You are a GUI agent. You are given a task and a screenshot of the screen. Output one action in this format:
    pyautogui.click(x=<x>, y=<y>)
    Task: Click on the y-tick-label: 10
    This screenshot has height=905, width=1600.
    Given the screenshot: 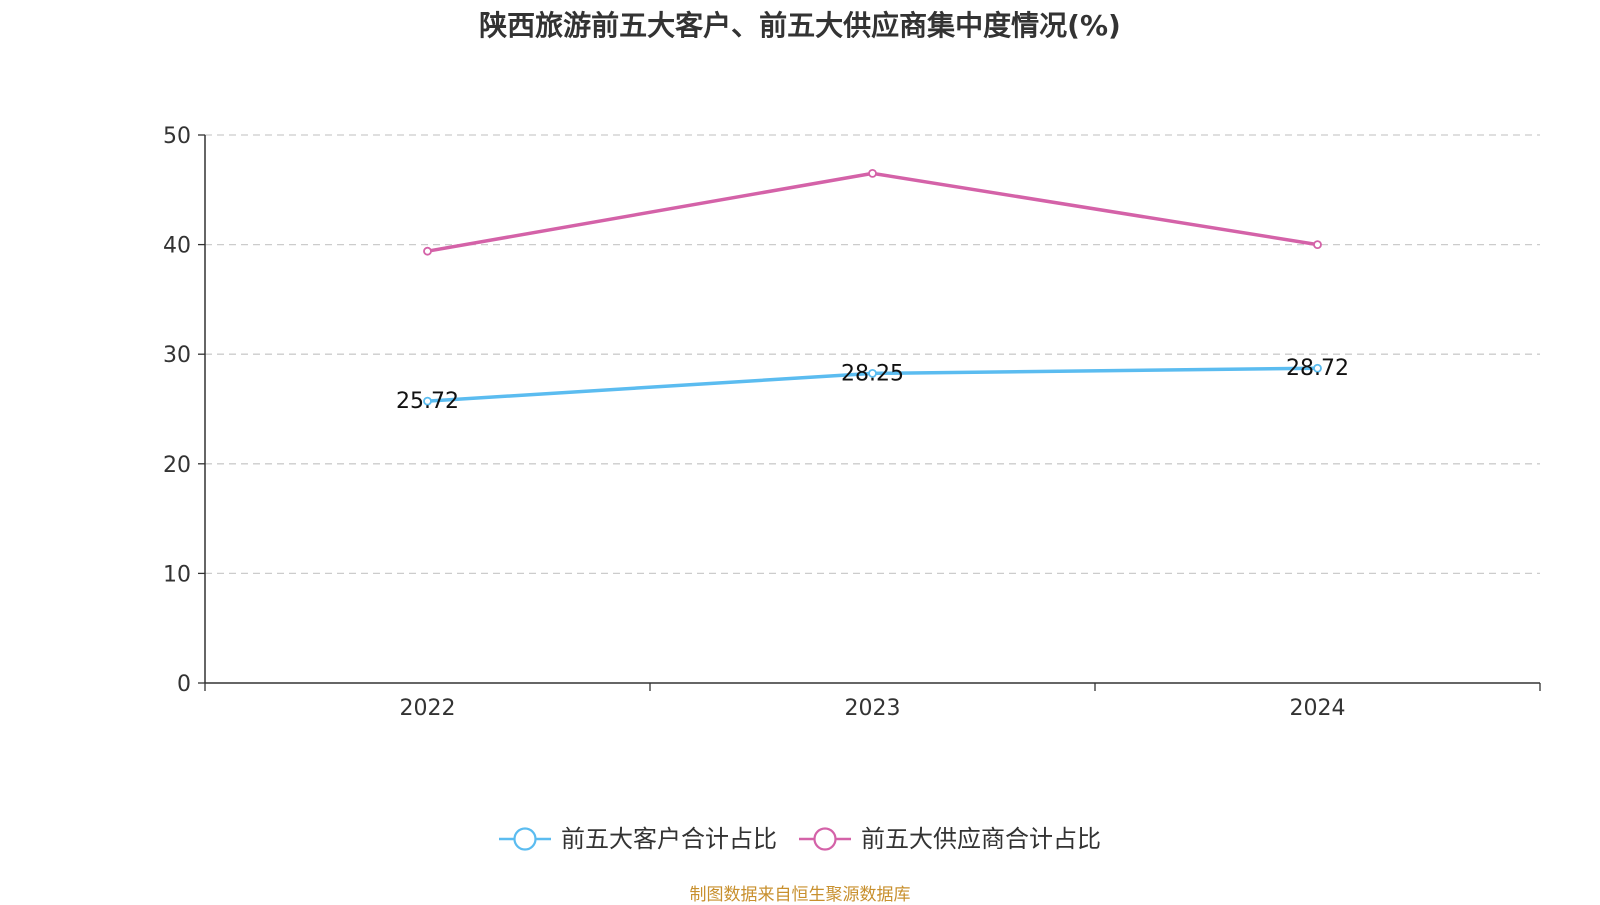 What is the action you would take?
    pyautogui.click(x=177, y=574)
    